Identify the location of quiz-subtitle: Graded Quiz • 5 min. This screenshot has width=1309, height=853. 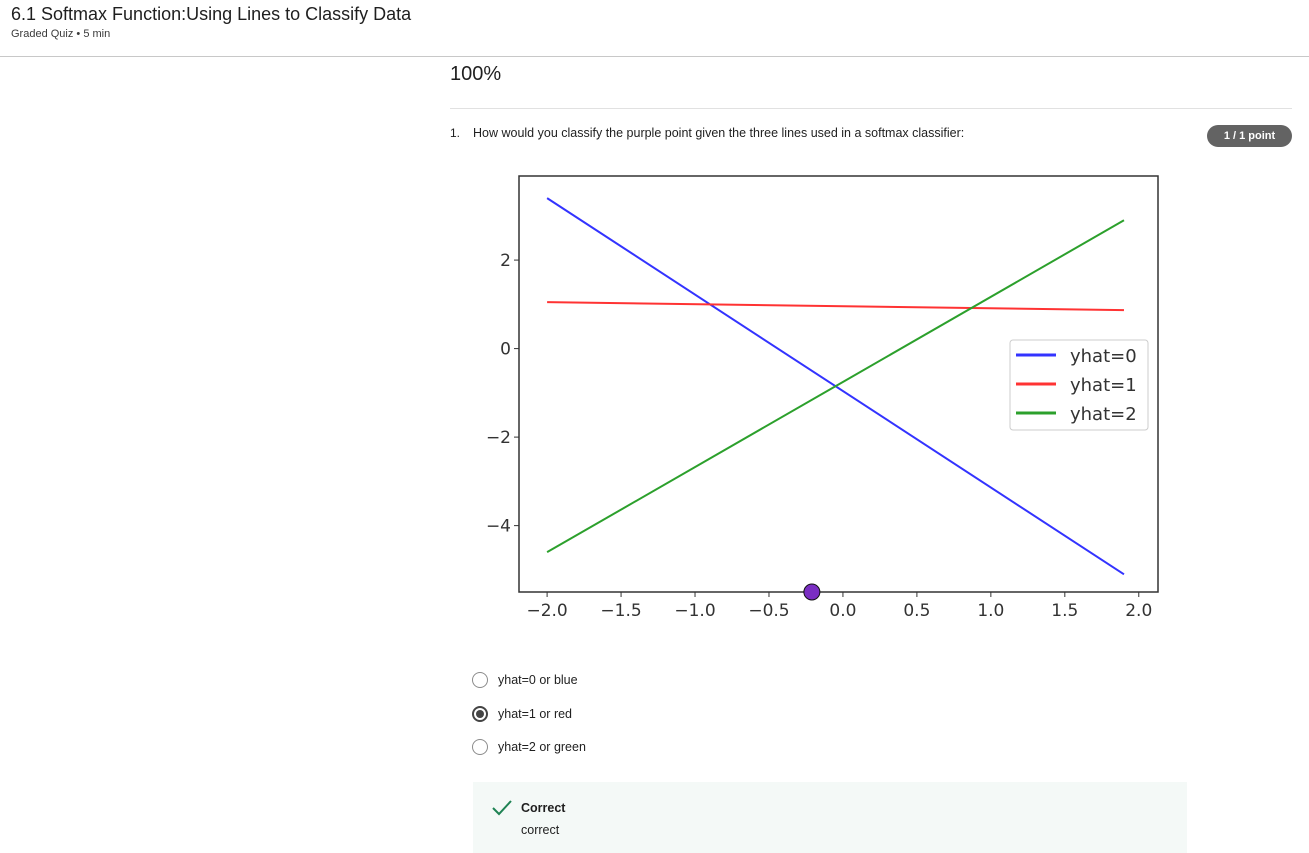
(61, 34).